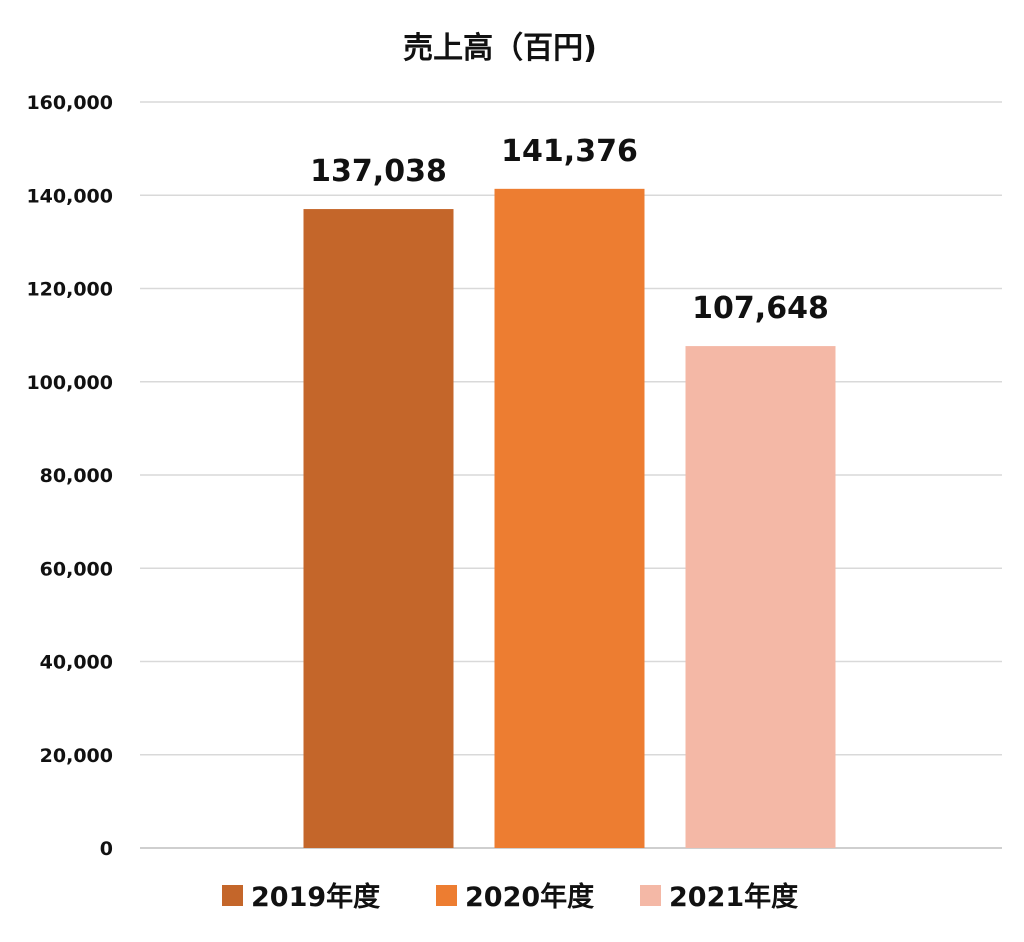 The image size is (1024, 942). What do you see at coordinates (378, 529) in the screenshot?
I see `bar-2019年度` at bounding box center [378, 529].